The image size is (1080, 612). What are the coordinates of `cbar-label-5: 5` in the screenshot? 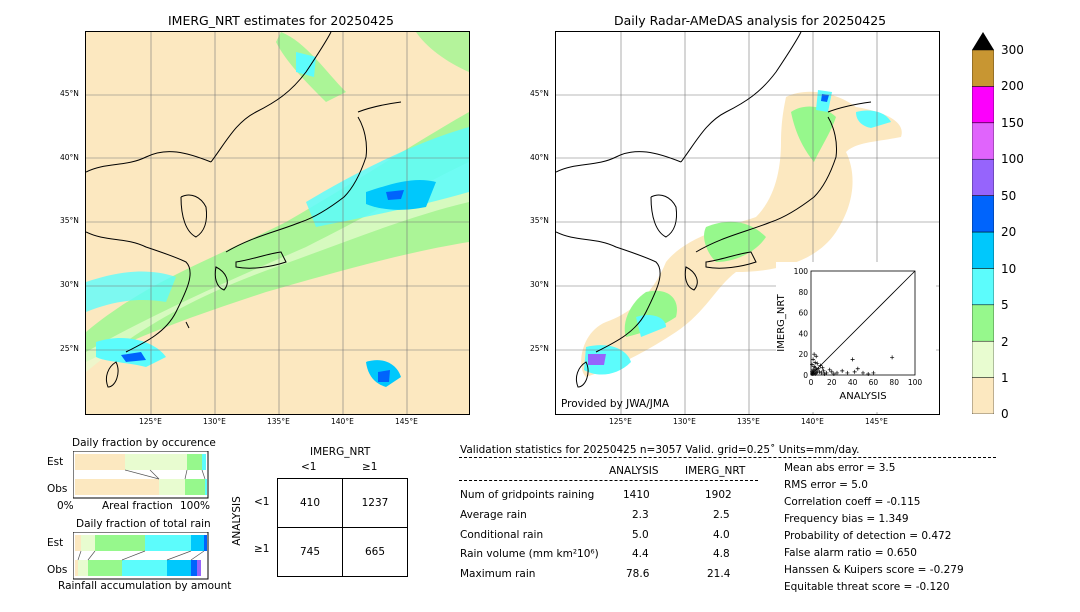 It's located at (1005, 305).